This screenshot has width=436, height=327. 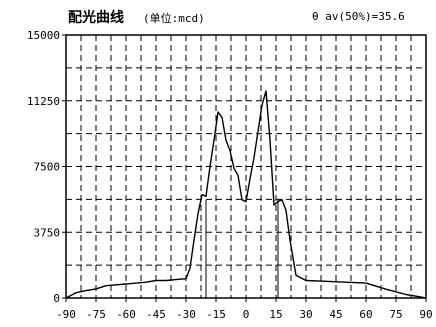 I want to click on chart-annotation: θ av(50%)=35.6, so click(x=358, y=16).